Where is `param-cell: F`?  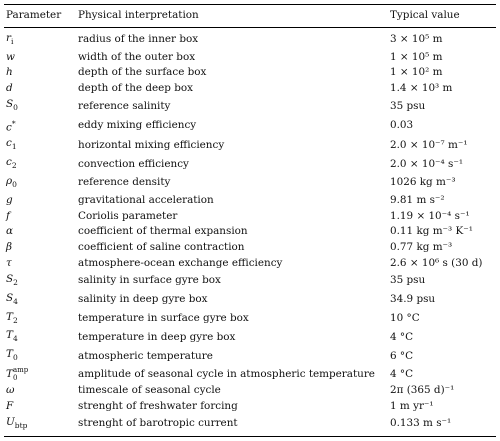
param-cell: F is located at coordinates (10, 405).